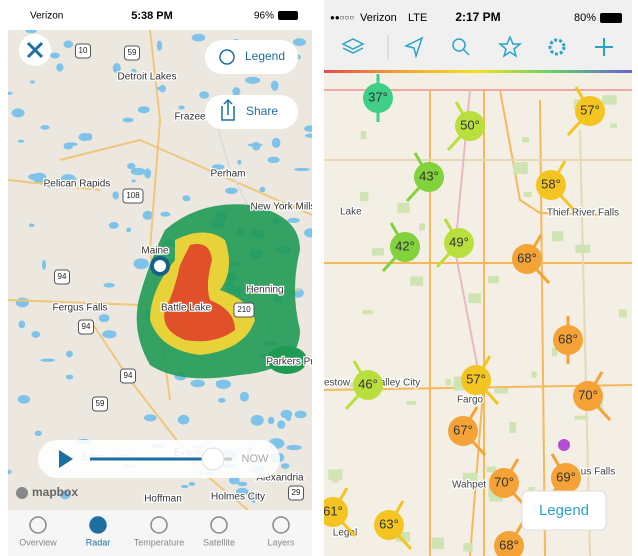 The height and width of the screenshot is (556, 638). What do you see at coordinates (478, 71) in the screenshot?
I see `color-strip` at bounding box center [478, 71].